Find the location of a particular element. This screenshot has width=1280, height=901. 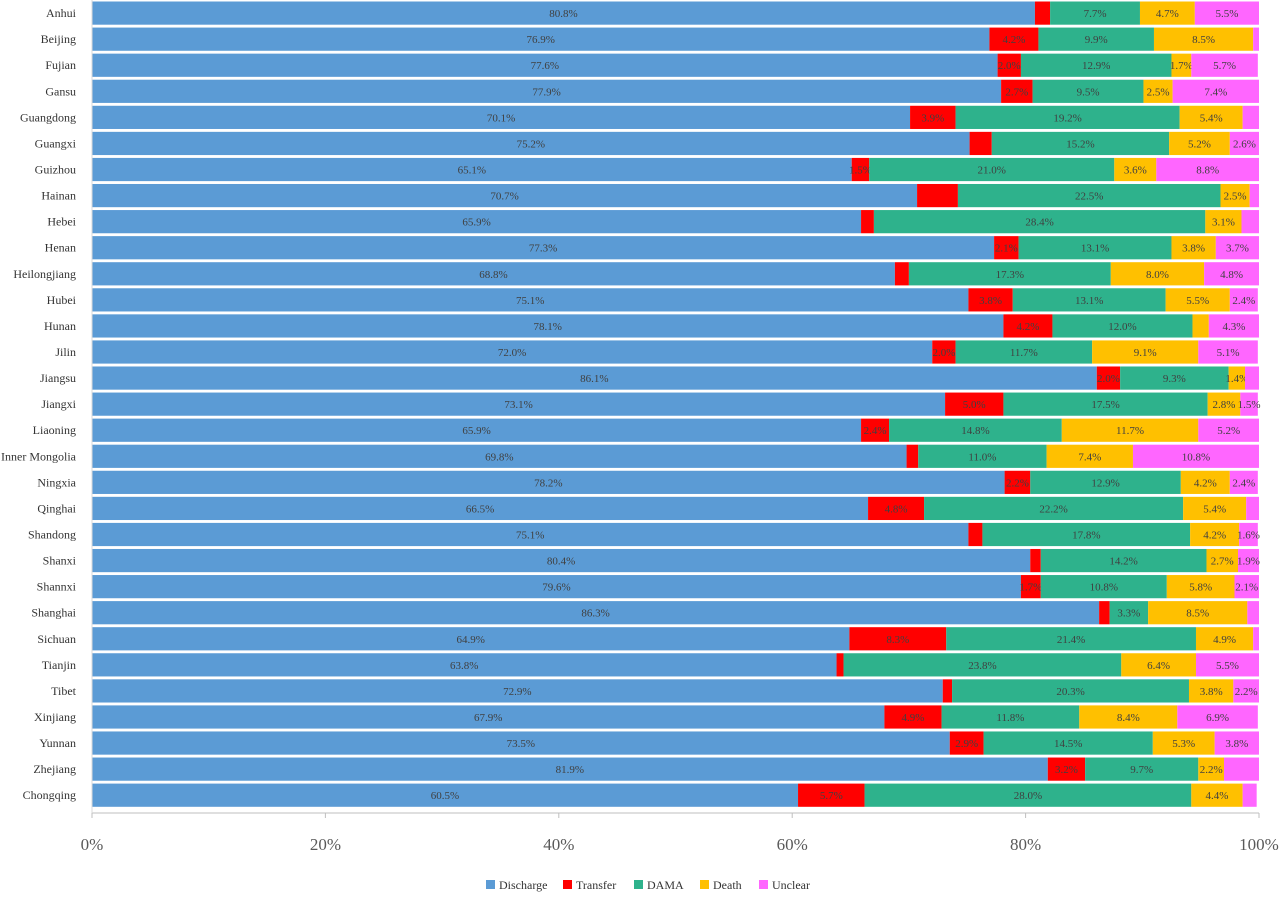

category-label: Henan is located at coordinates (60, 248).